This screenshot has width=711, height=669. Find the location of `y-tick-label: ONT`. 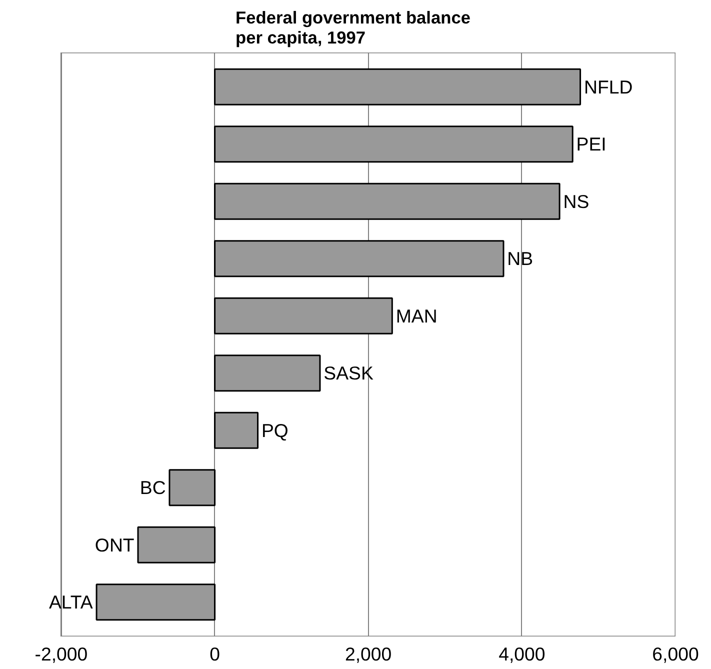

y-tick-label: ONT is located at coordinates (114, 545).